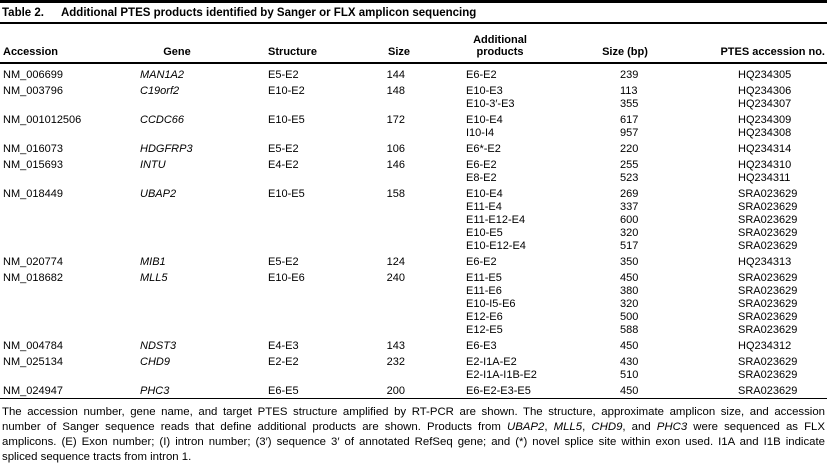 The height and width of the screenshot is (470, 827). Describe the element at coordinates (33, 90) in the screenshot. I see `cell-accession: NM_003796` at that location.